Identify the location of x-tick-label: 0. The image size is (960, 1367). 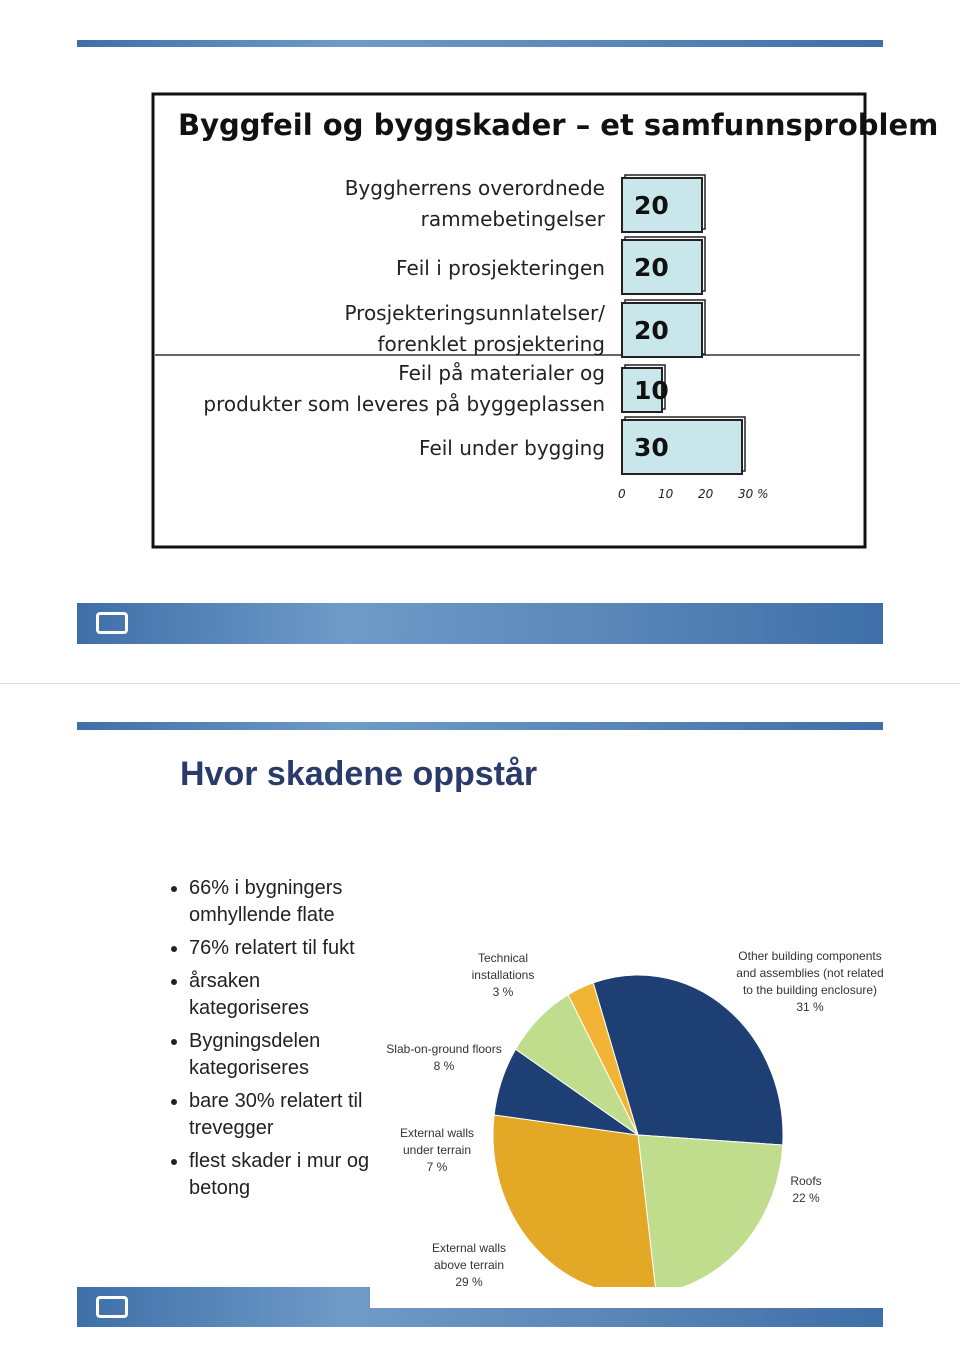
(622, 494).